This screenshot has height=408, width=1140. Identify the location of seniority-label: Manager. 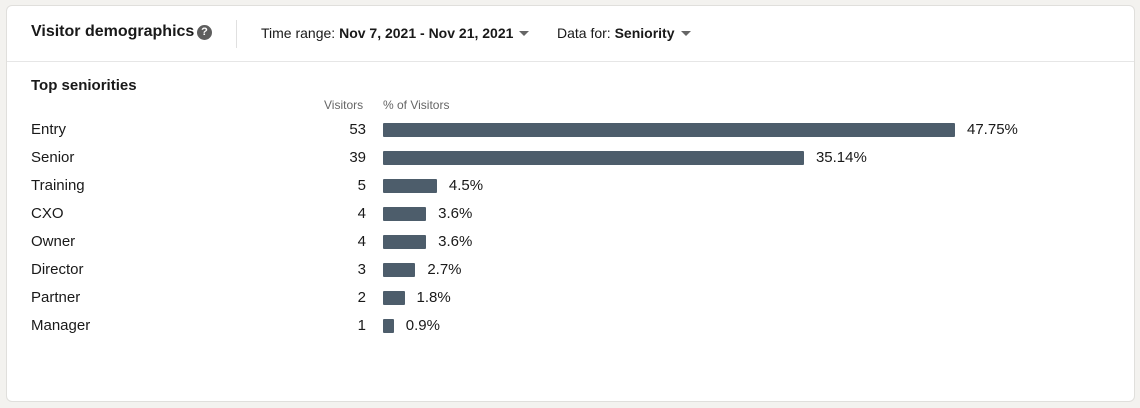
(61, 325).